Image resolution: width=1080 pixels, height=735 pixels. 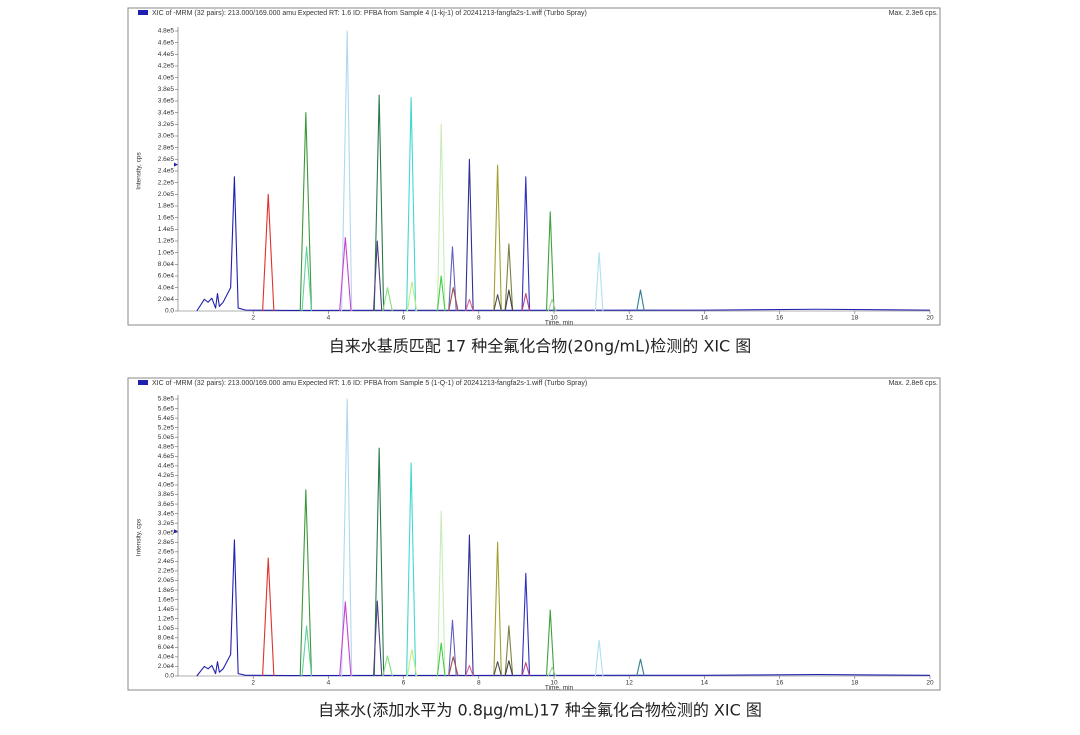 I want to click on y-tick-label: 5.8e5, so click(x=166, y=399).